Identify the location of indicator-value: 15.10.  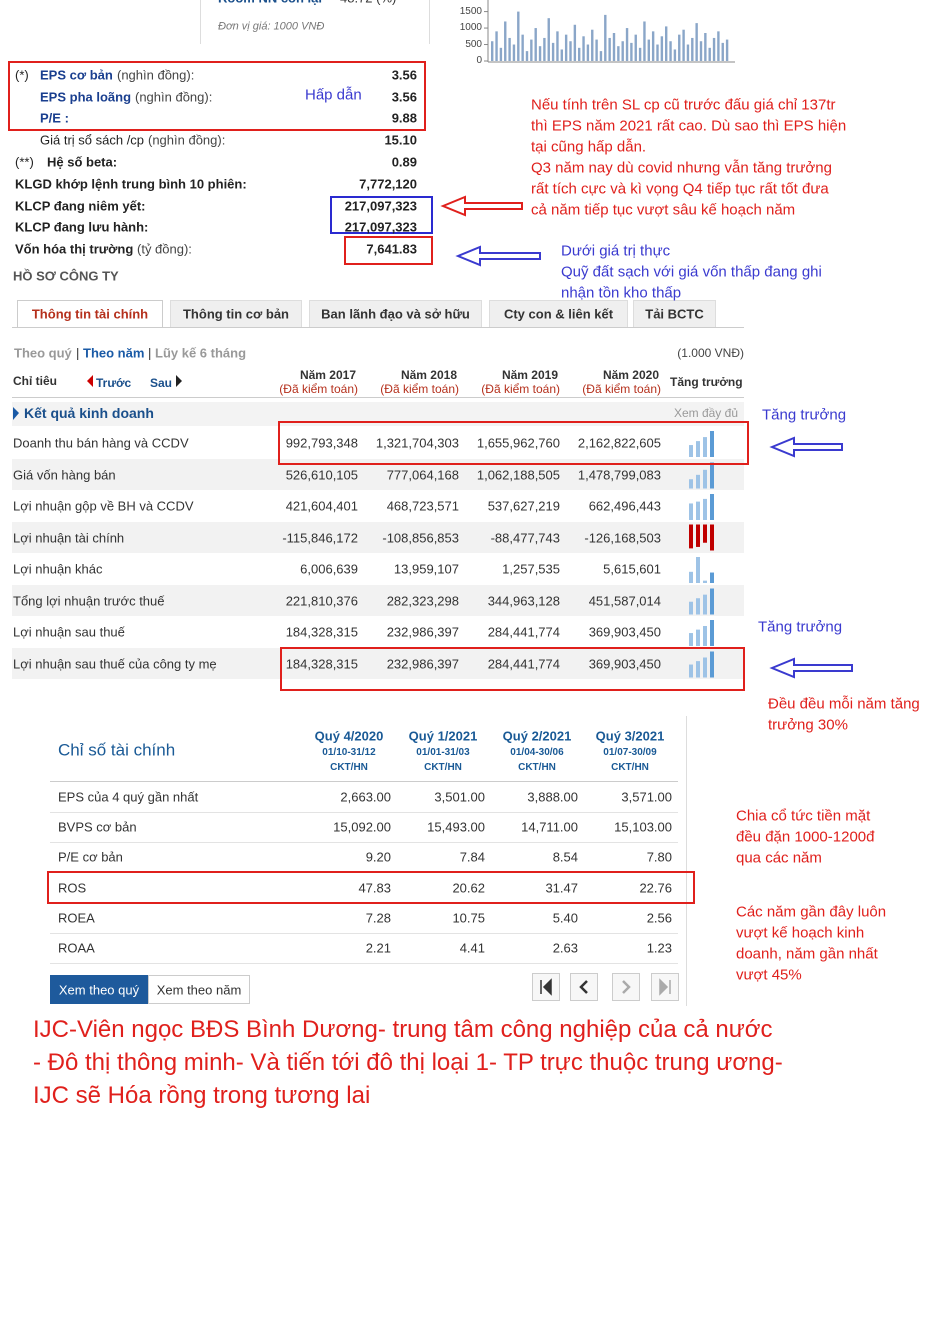
(400, 140).